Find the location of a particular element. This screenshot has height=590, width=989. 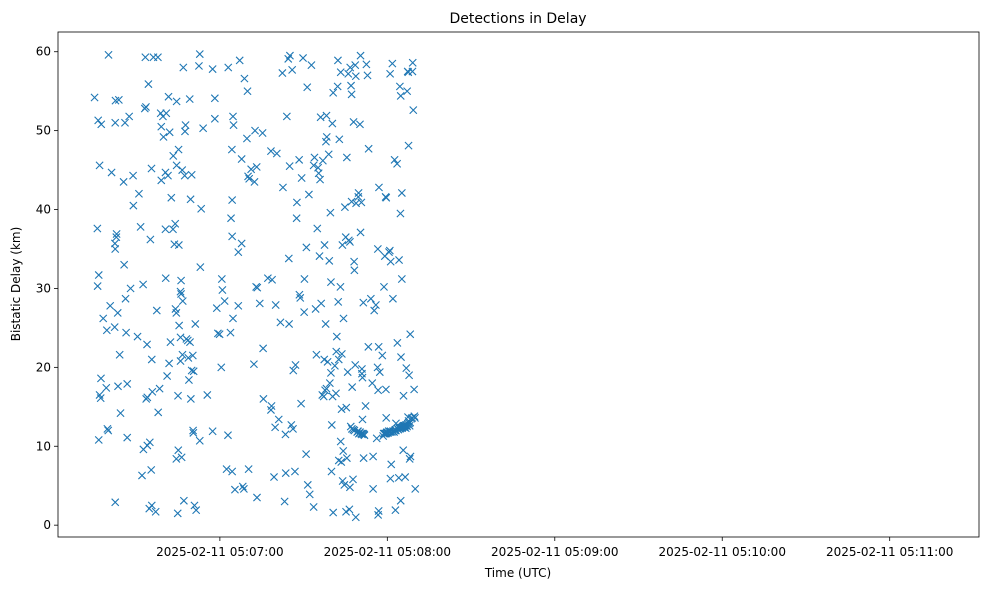

x-tick-label: 2025-02-11 05:11:00 is located at coordinates (889, 552).